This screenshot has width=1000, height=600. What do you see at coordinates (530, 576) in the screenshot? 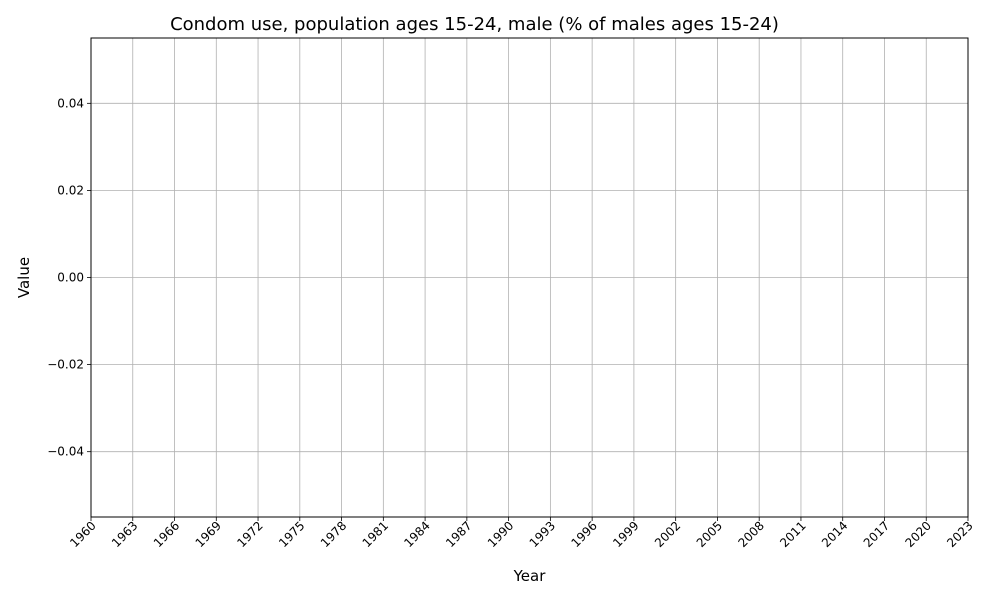
I see `x-axis-label: Year` at bounding box center [530, 576].